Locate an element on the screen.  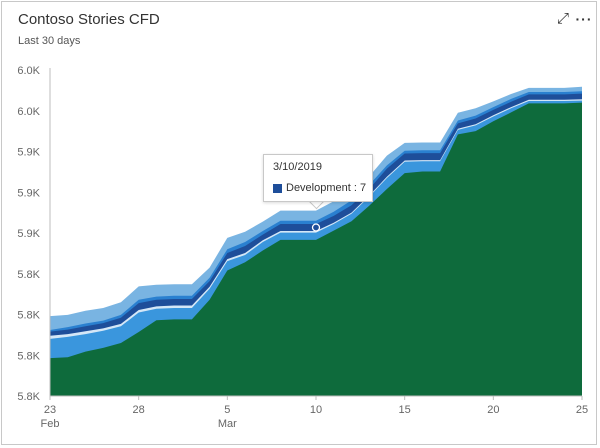
hover-point is located at coordinates (316, 227).